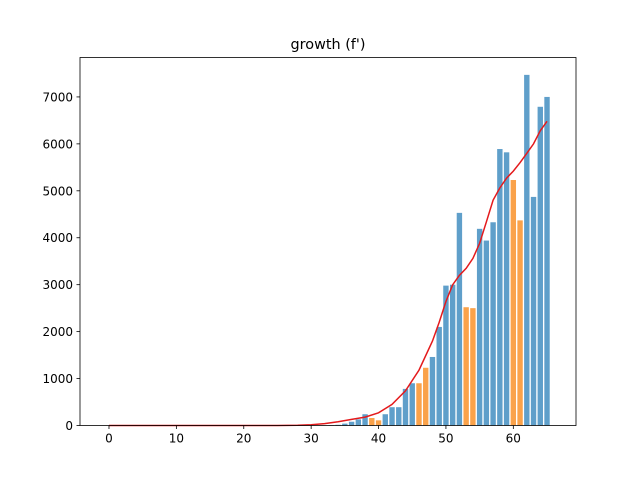 The image size is (640, 478). I want to click on x-tick-label: 10, so click(176, 439).